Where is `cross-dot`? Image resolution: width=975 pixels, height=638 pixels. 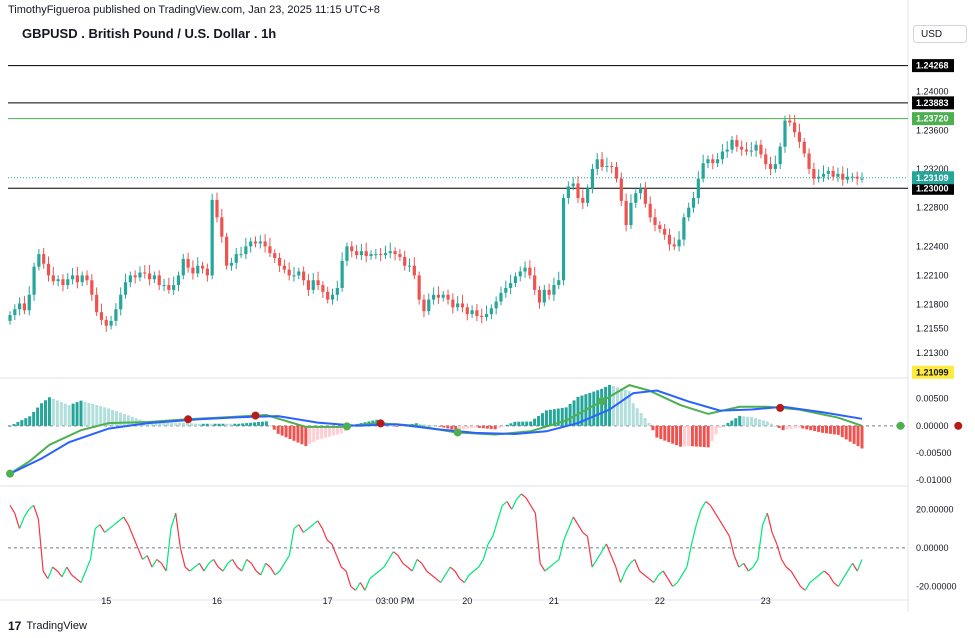 cross-dot is located at coordinates (255, 415).